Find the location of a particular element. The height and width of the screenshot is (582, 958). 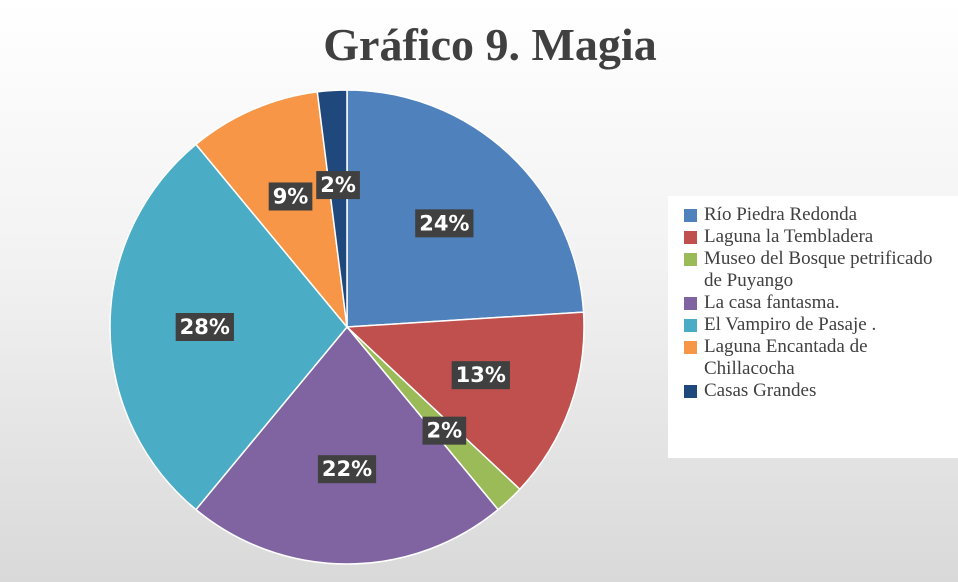

data-label-text: 28% is located at coordinates (205, 327).